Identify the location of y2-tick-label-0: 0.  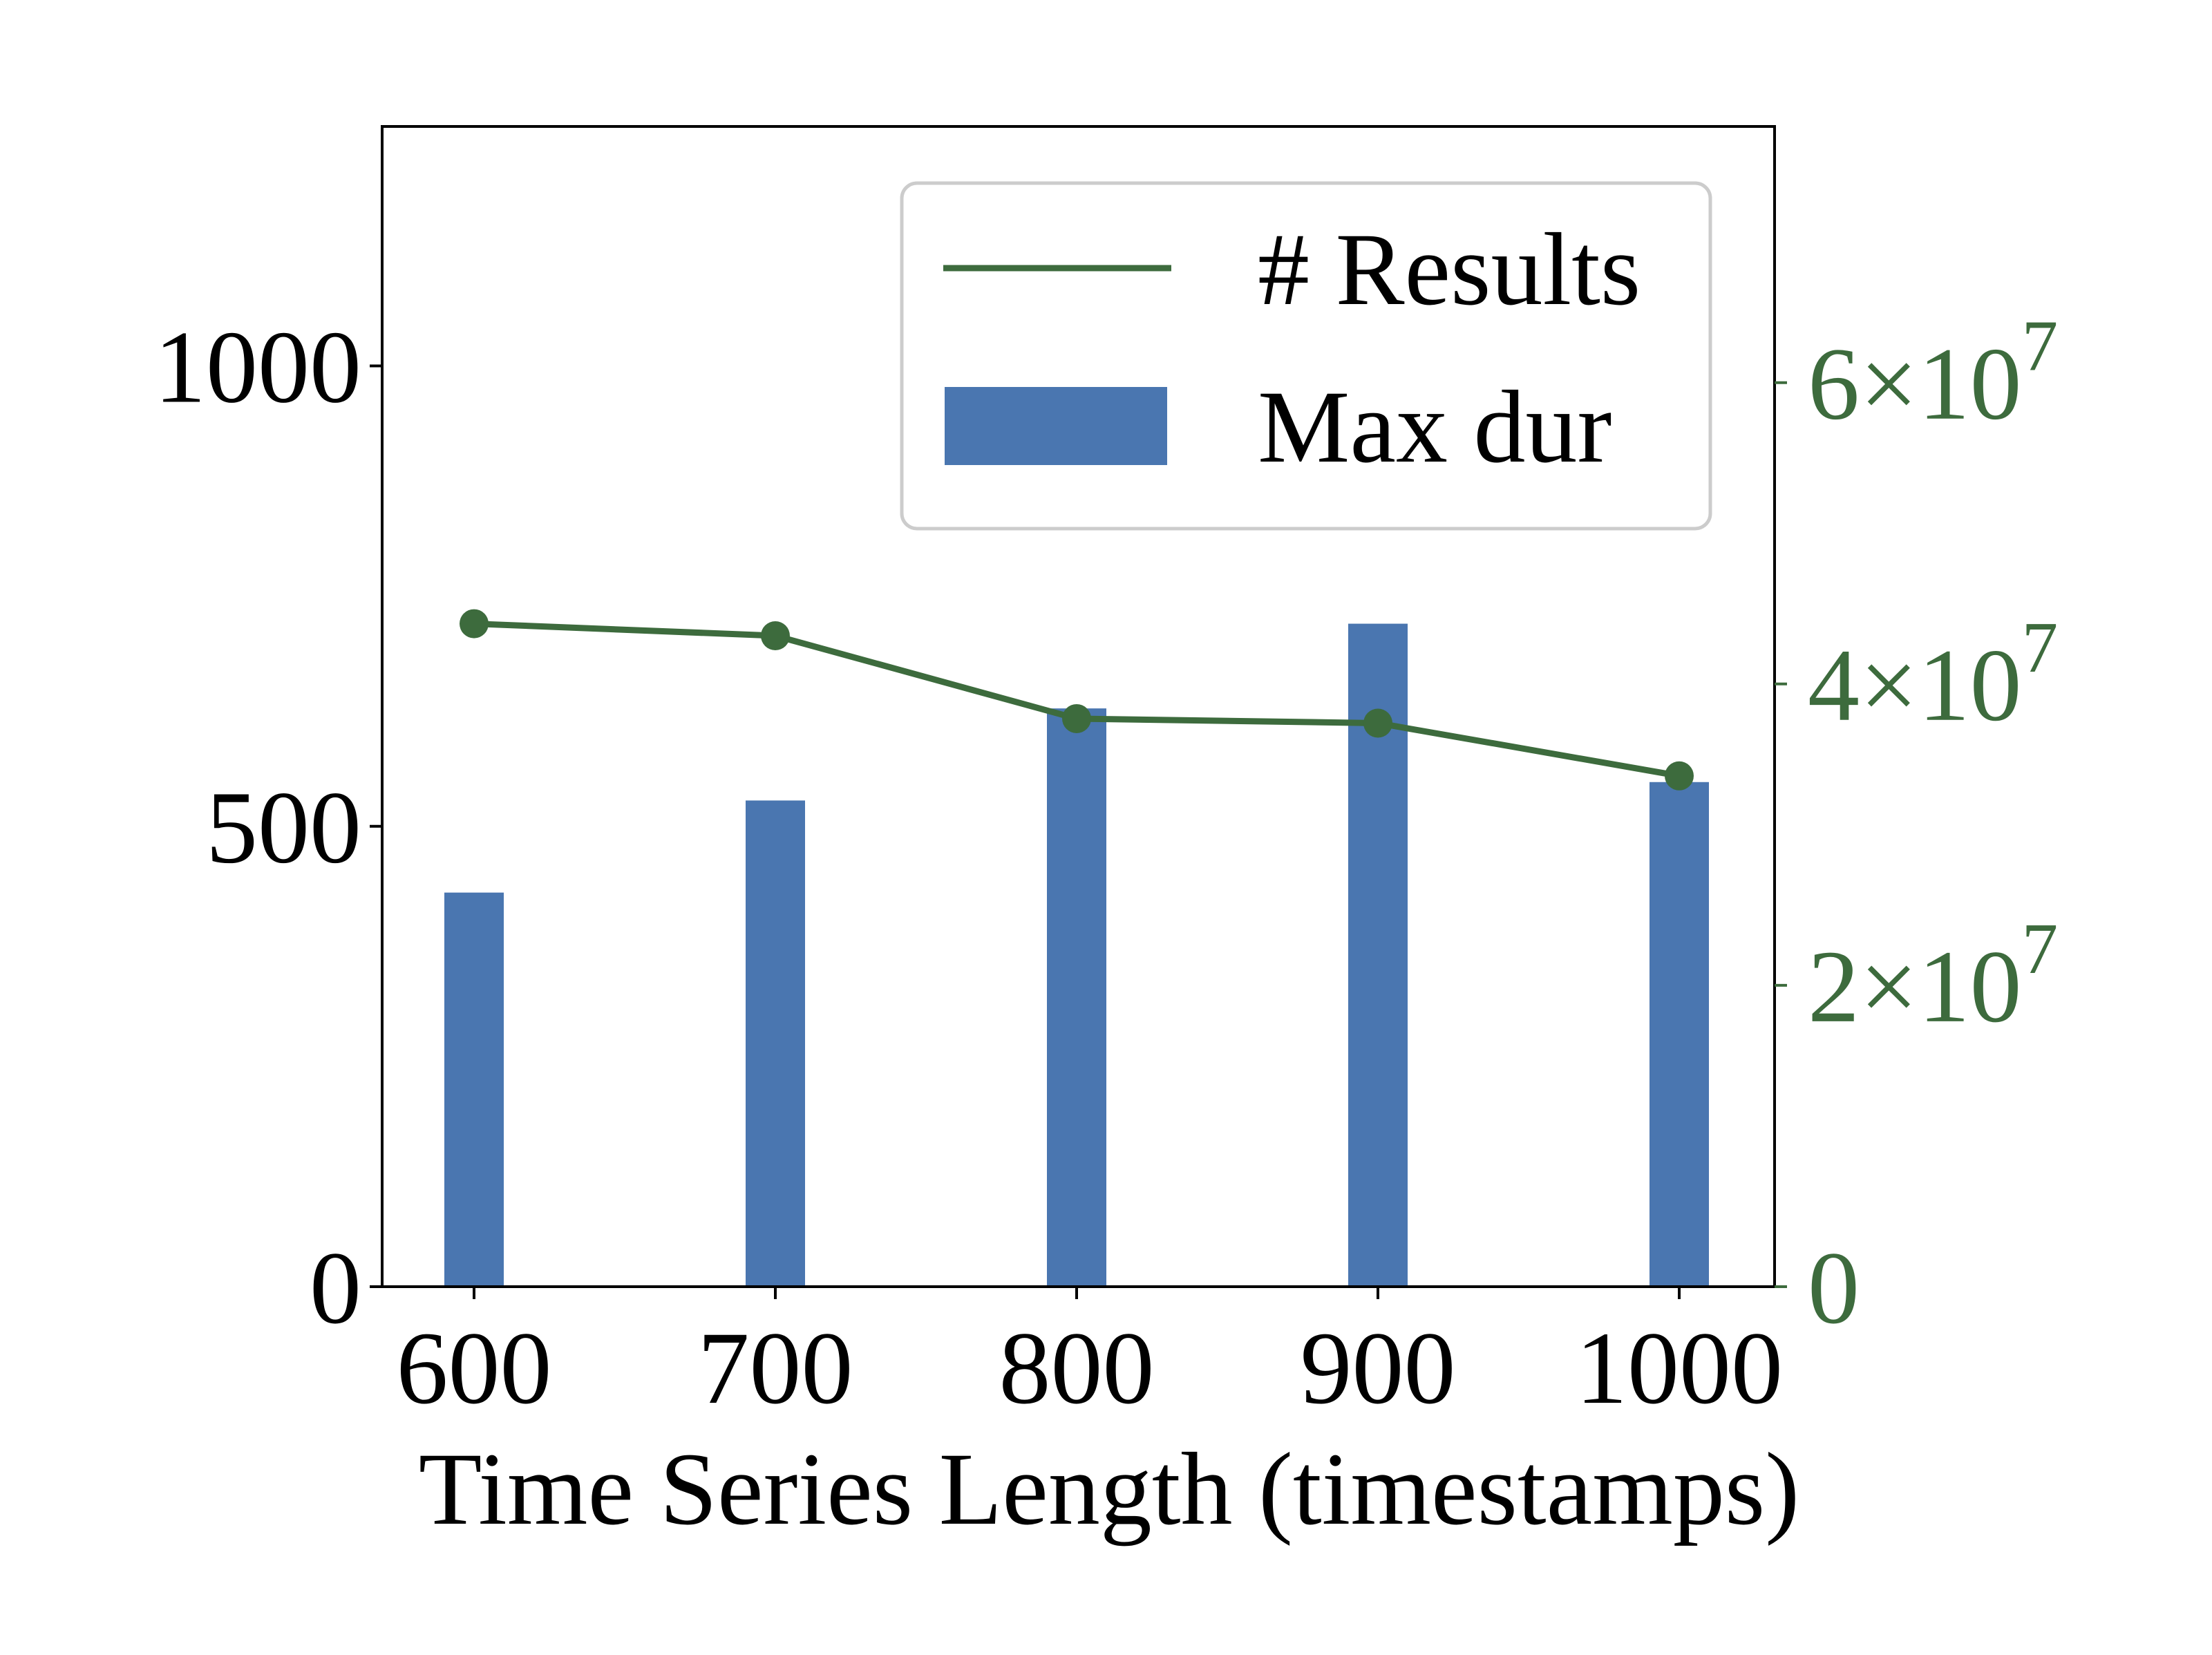
(1834, 1288).